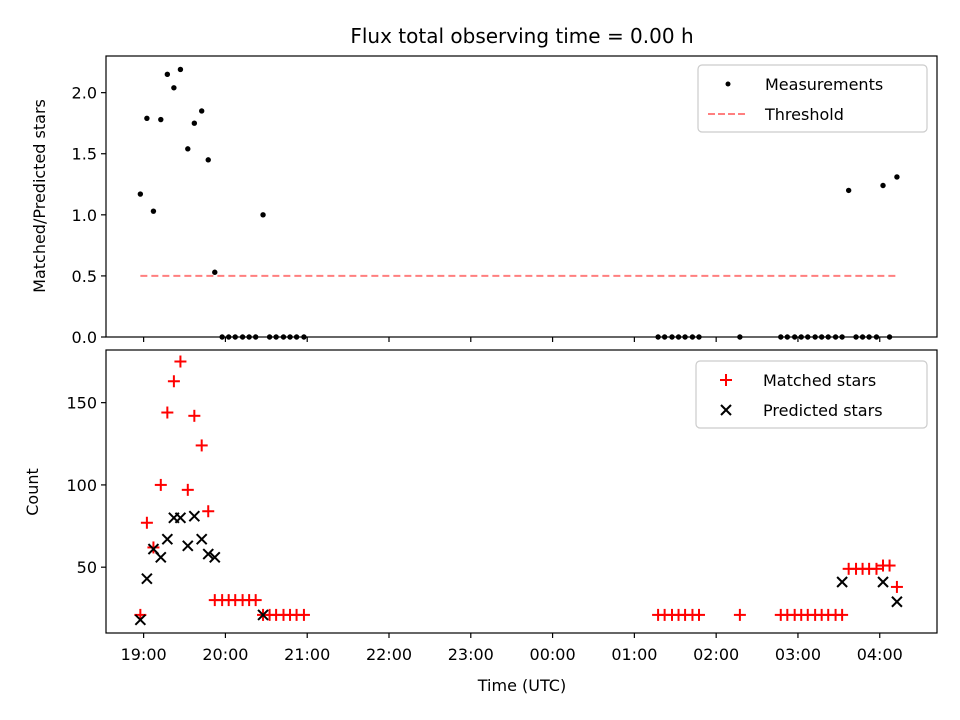 The width and height of the screenshot is (960, 720). I want to click on x-tick-label: 21:00, so click(307, 654).